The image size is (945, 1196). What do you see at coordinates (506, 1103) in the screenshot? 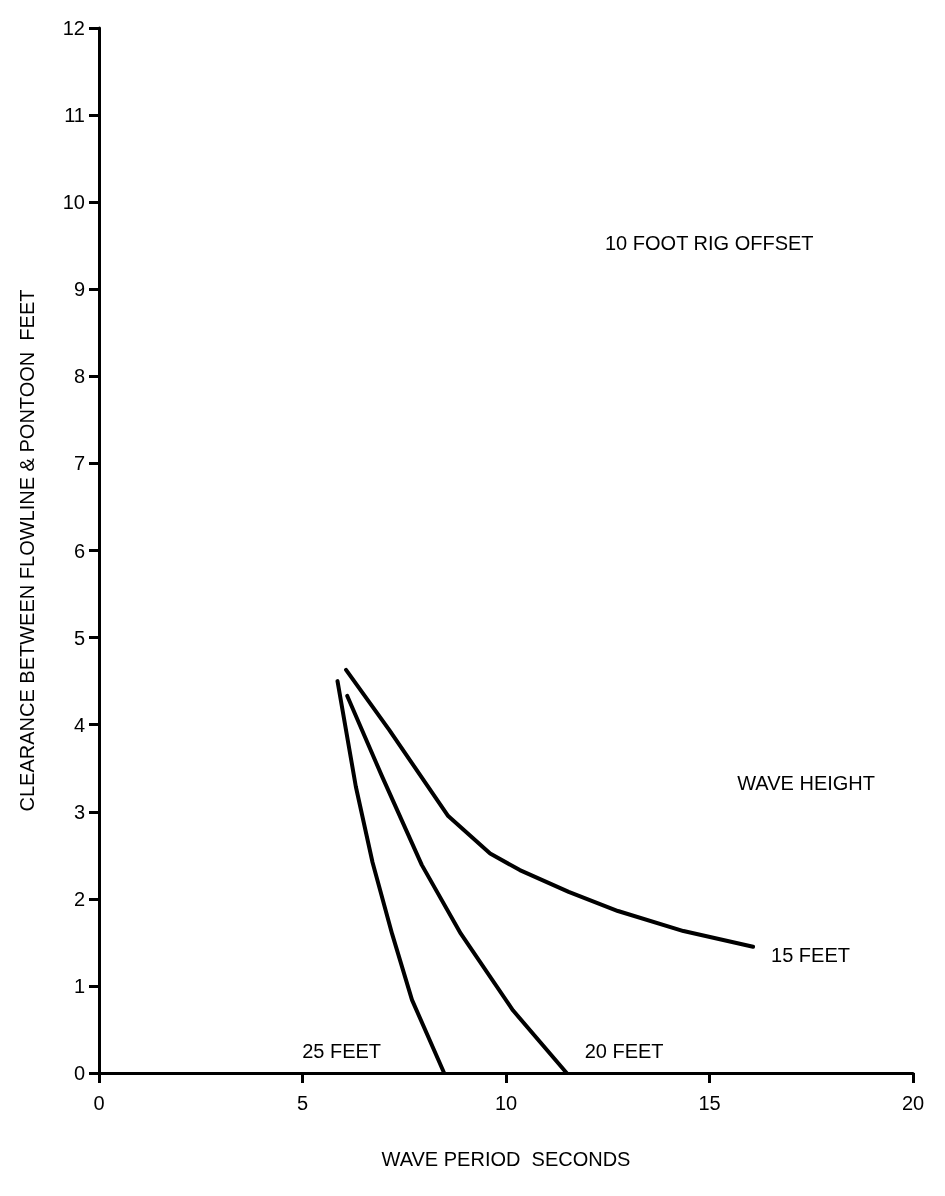
I see `x-tick-label: 10` at bounding box center [506, 1103].